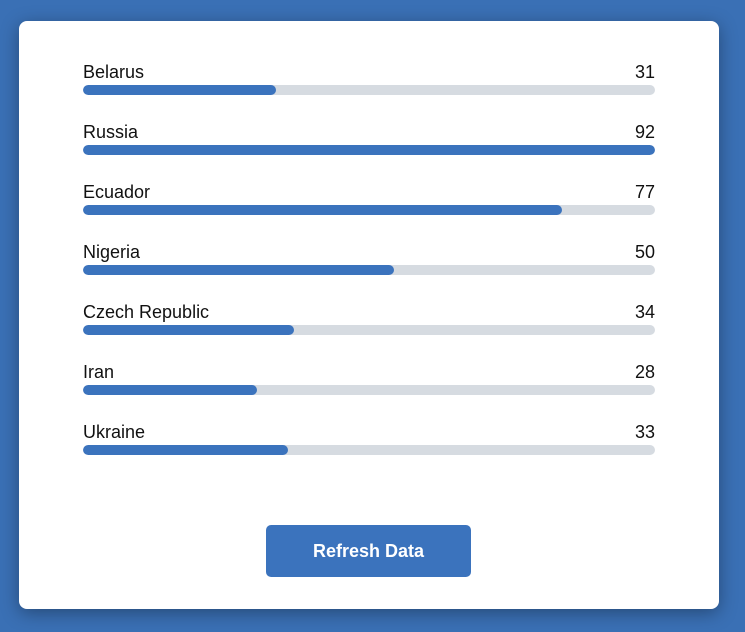 Image resolution: width=745 pixels, height=632 pixels. I want to click on bar-row-header: Iran 28, so click(369, 372).